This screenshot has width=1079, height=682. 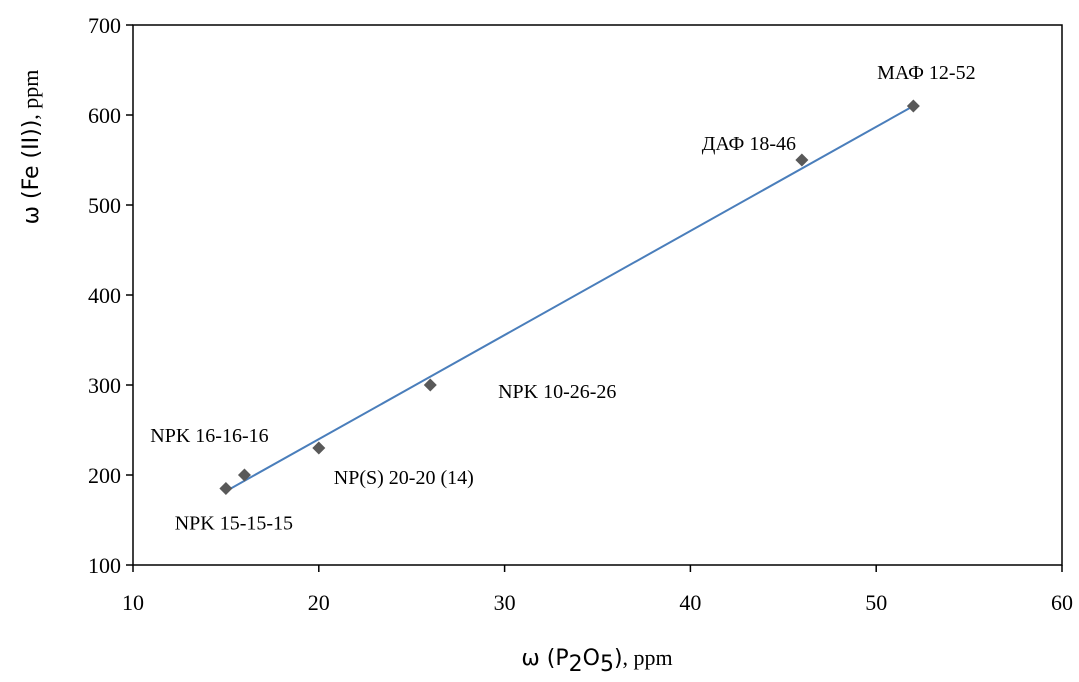 I want to click on y-tick-label: 700, so click(x=104, y=25).